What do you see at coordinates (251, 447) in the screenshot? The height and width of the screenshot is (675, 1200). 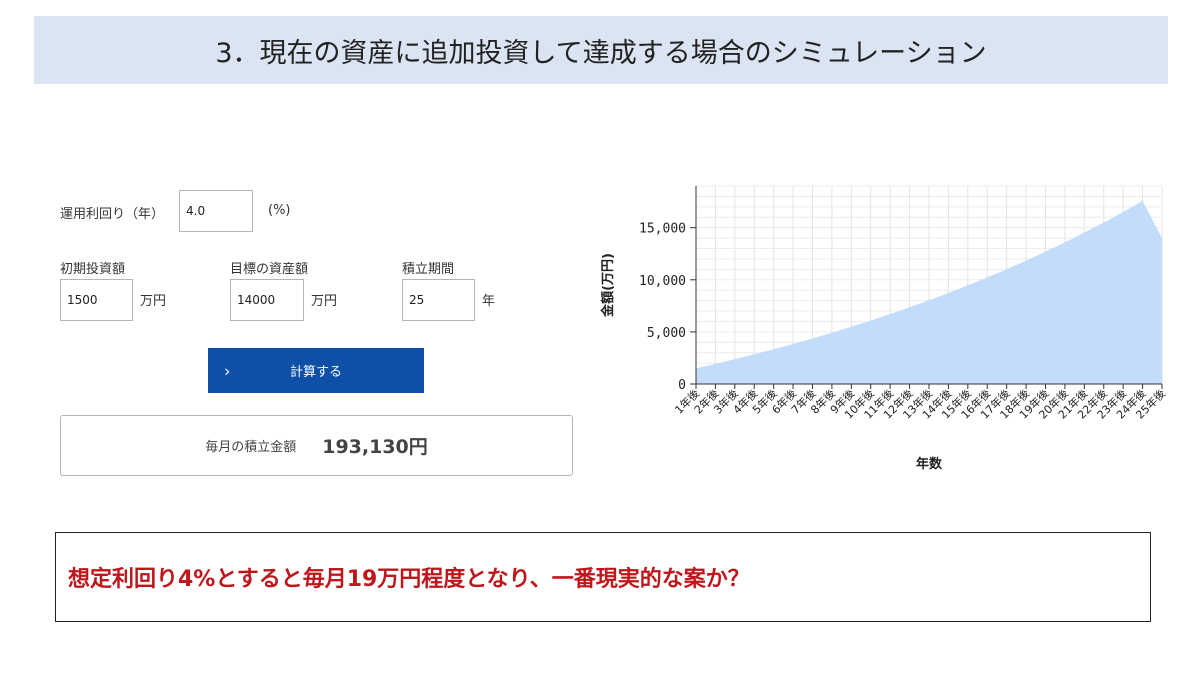 I see `result-label: 毎月の積立金額` at bounding box center [251, 447].